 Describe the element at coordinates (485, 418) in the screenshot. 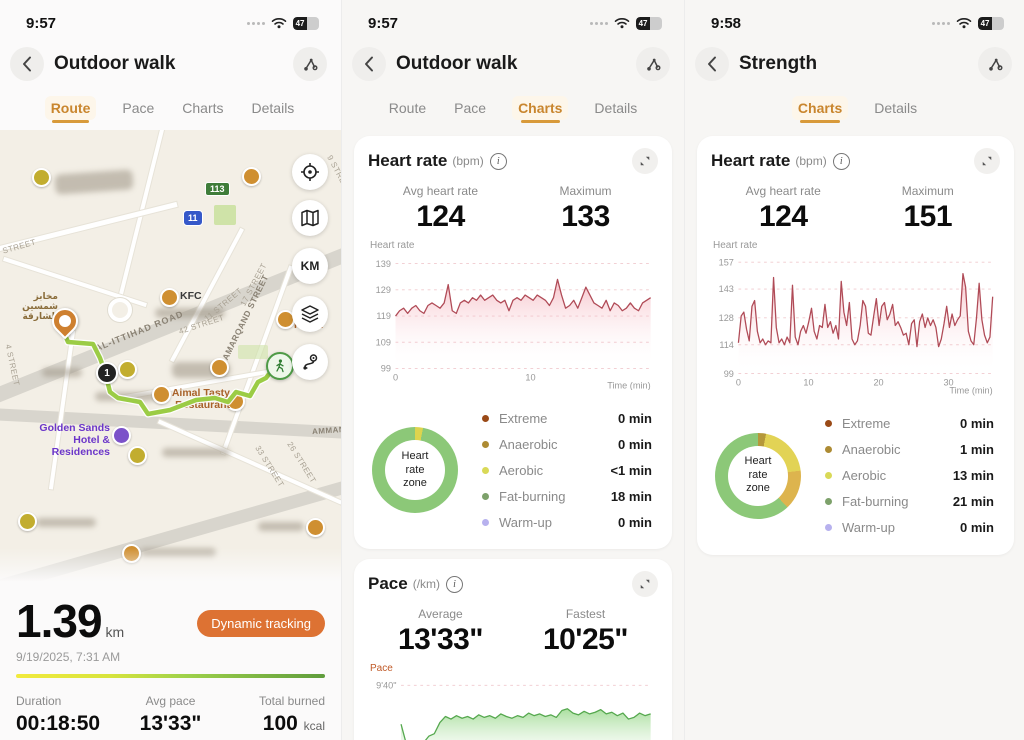

I see `zone-dot` at that location.